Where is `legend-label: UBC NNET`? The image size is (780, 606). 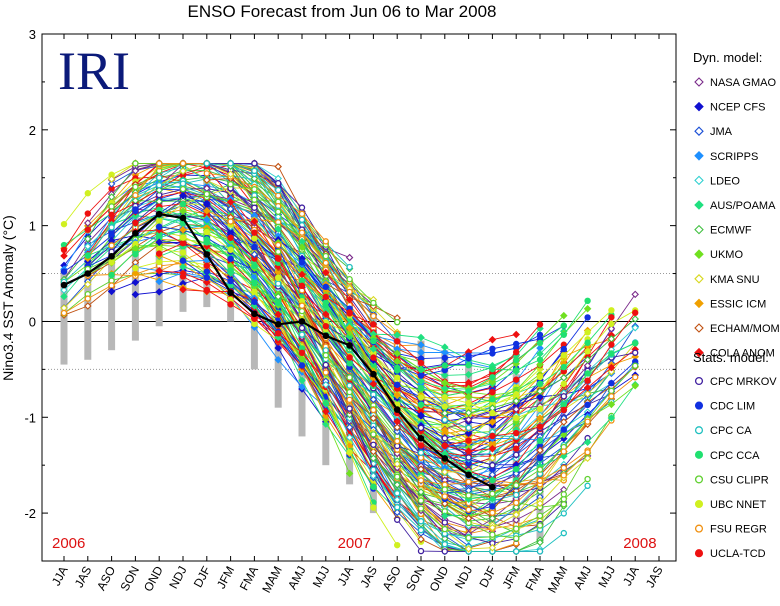
legend-label: UBC NNET is located at coordinates (738, 505).